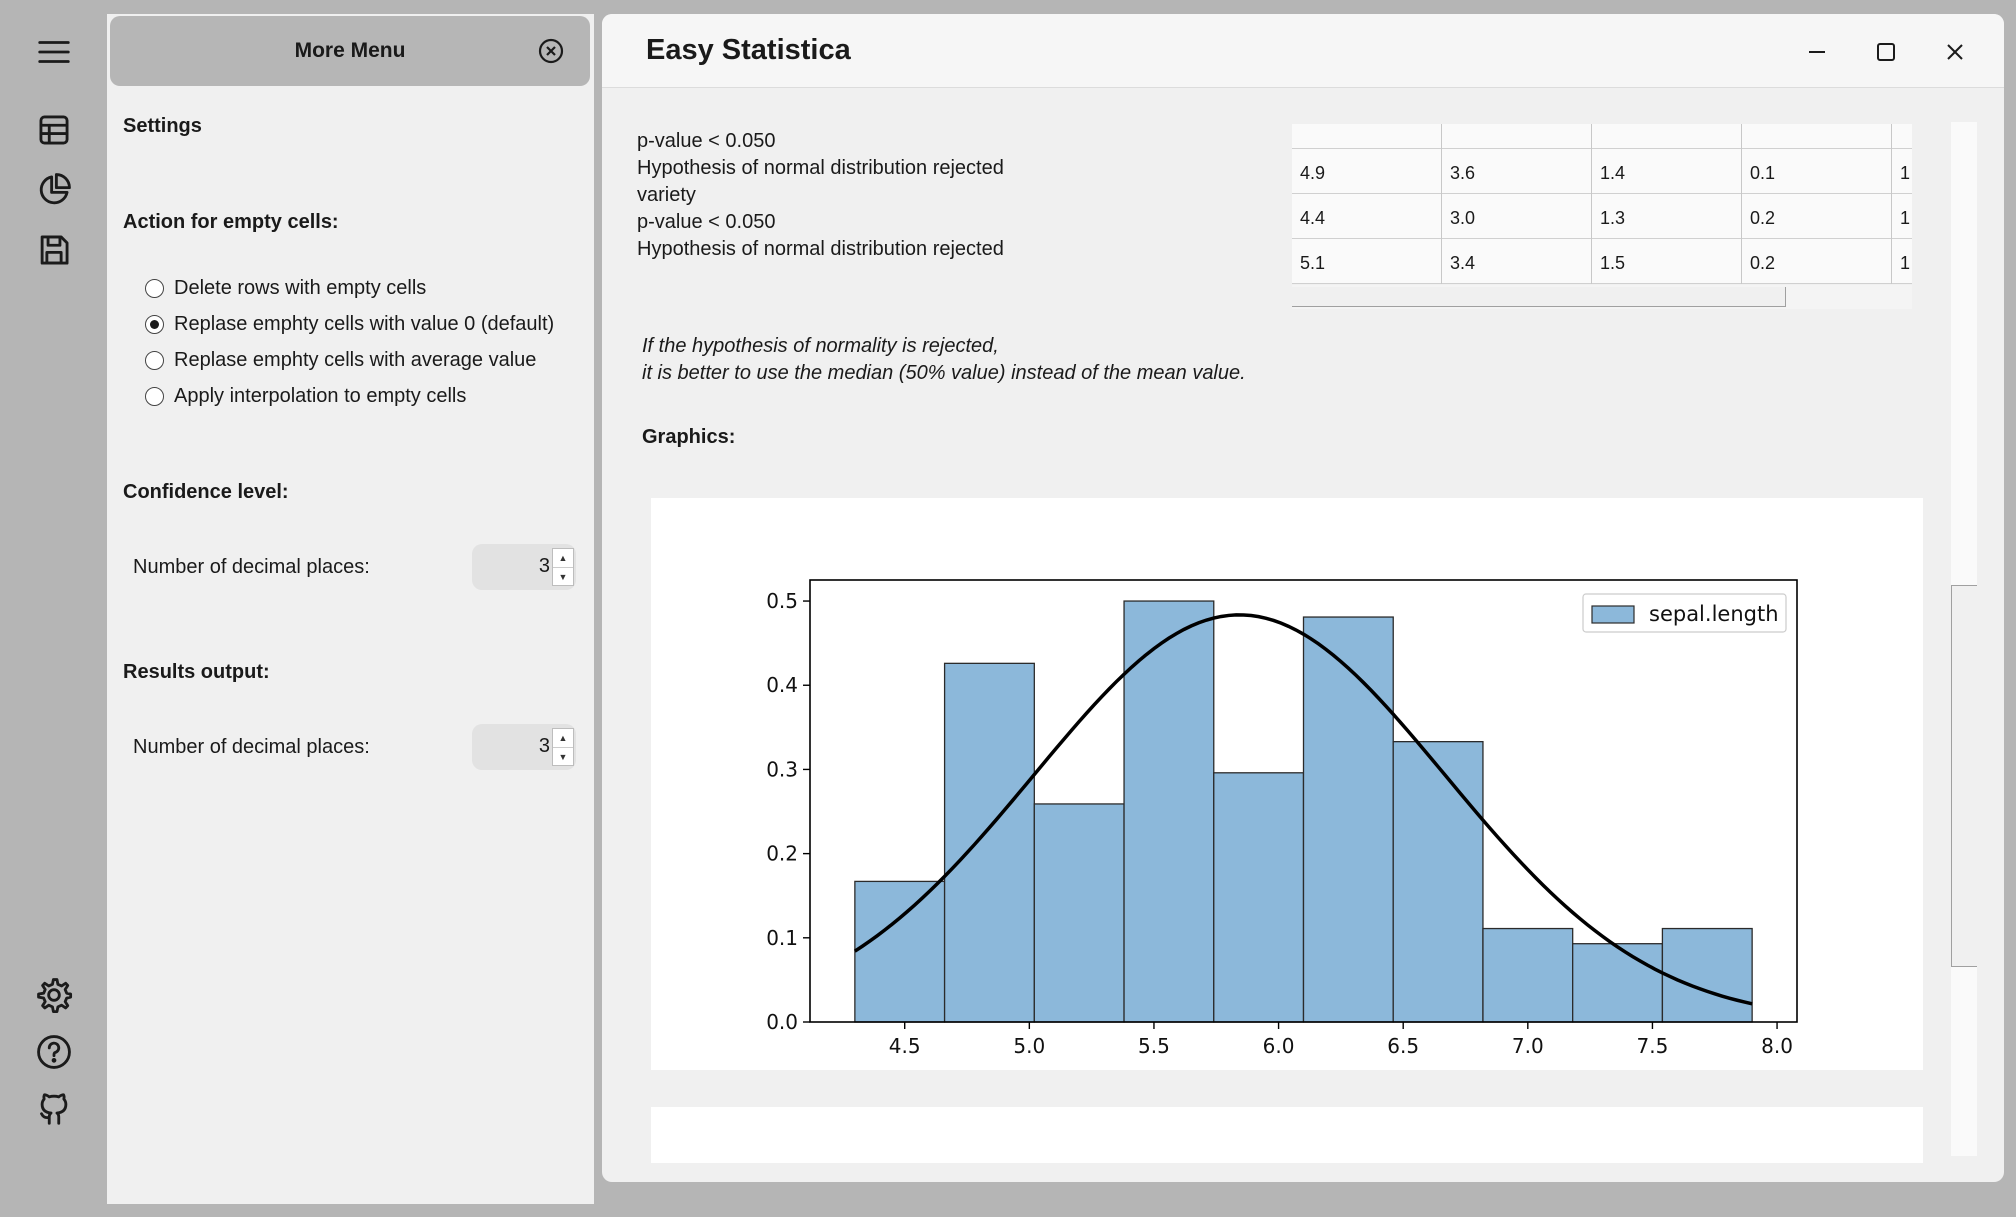 The height and width of the screenshot is (1217, 2016). I want to click on close-icon, so click(1955, 52).